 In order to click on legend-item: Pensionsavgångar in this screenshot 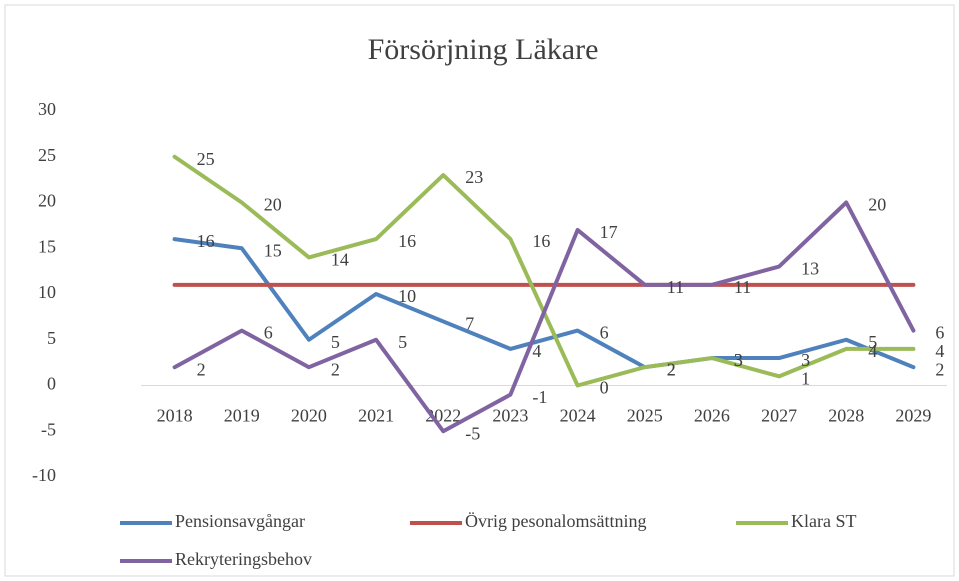, I will do `click(212, 521)`.